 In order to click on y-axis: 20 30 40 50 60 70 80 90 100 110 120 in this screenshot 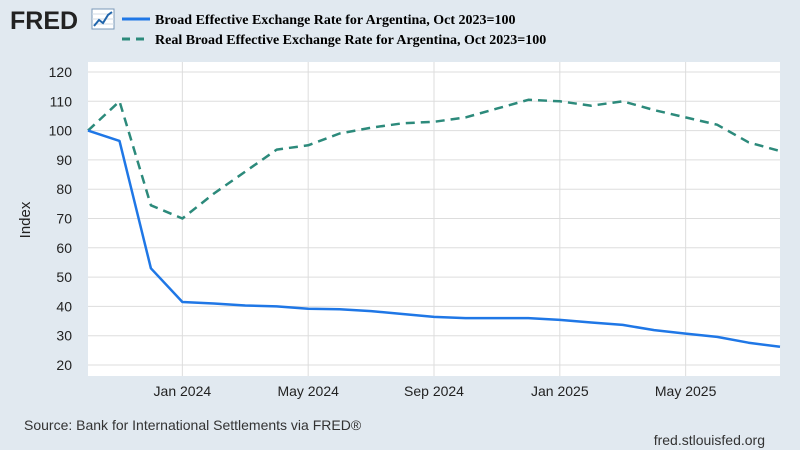, I will do `click(61, 218)`.